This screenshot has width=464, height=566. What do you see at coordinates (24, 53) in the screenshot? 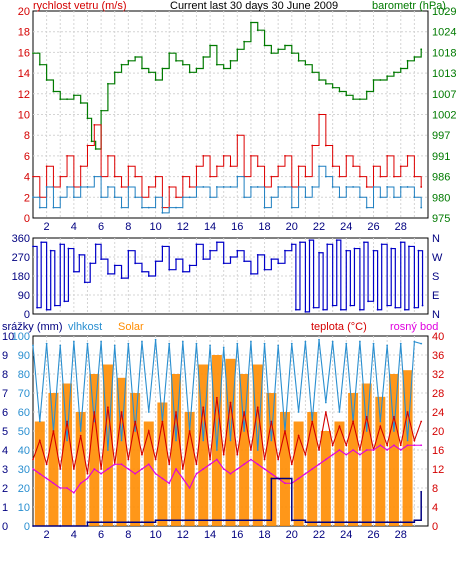
I see `left-tick-label: 16` at bounding box center [24, 53].